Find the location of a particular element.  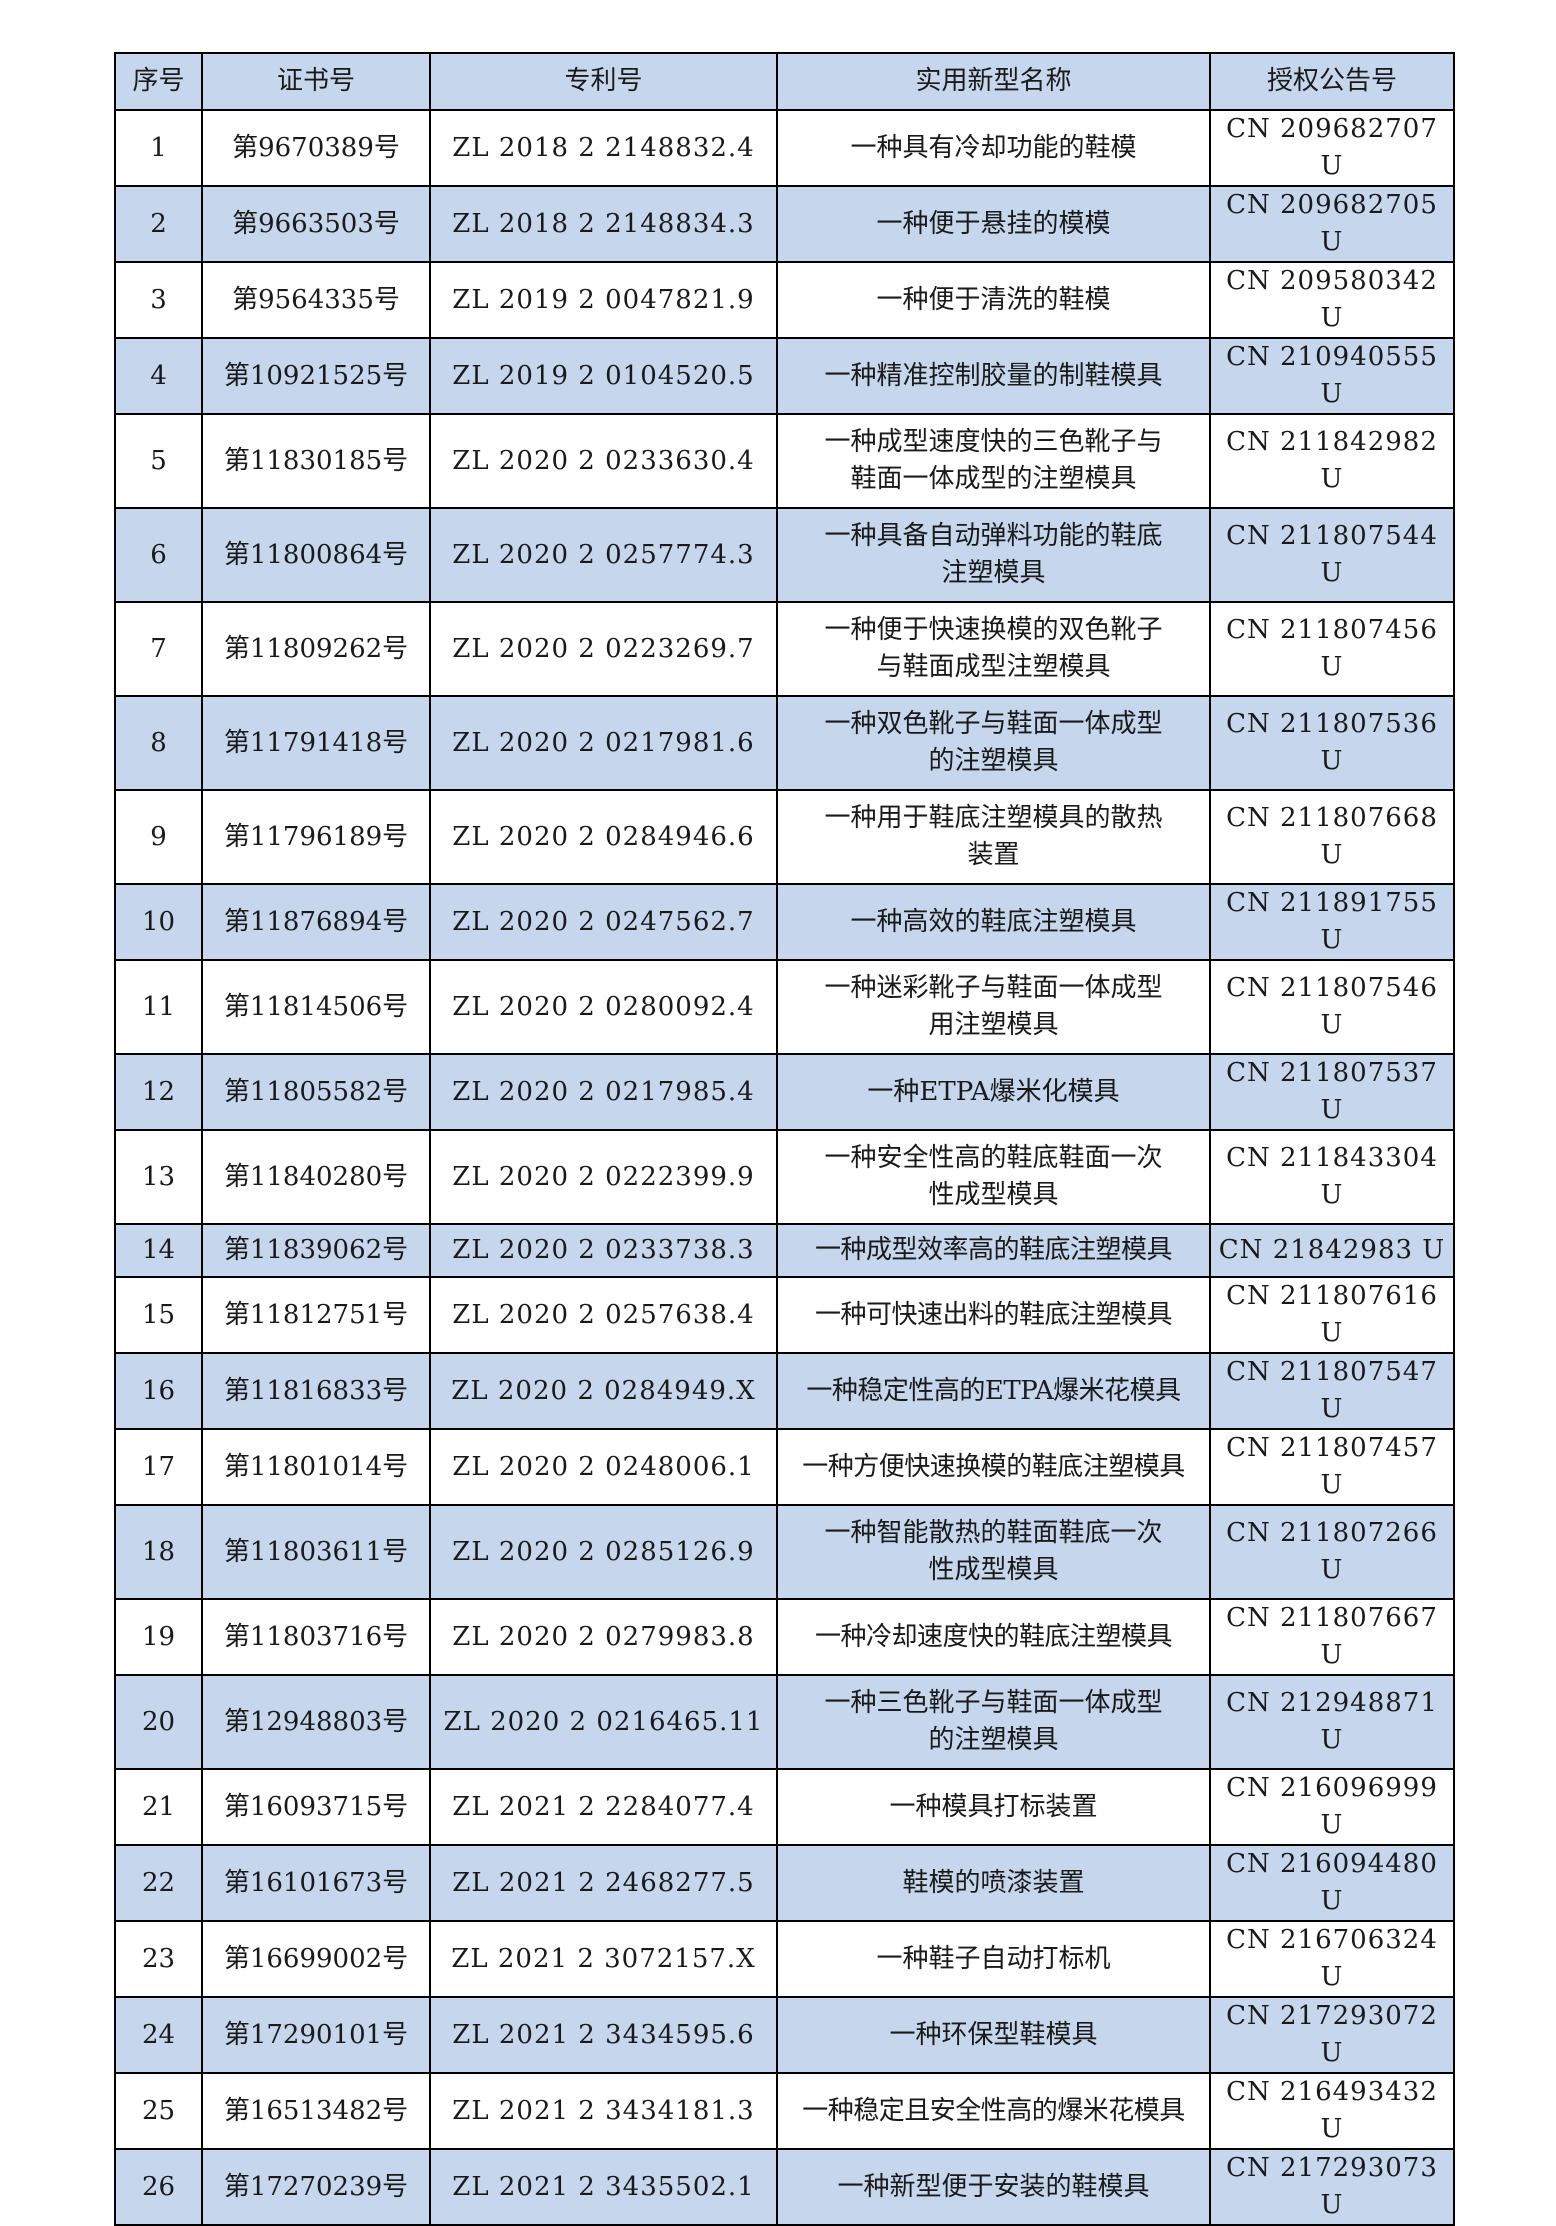

index-cell: 12 is located at coordinates (158, 1092).